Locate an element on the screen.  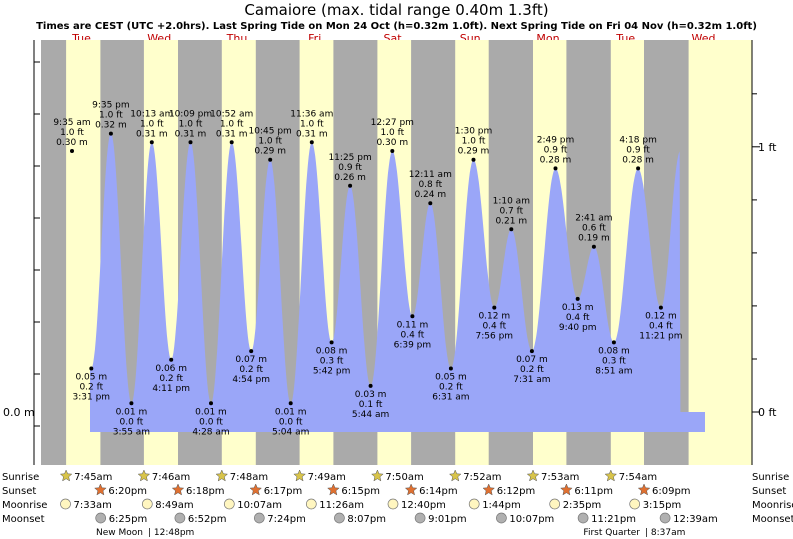
moonset-event: 6:25pm is located at coordinates (121, 518).